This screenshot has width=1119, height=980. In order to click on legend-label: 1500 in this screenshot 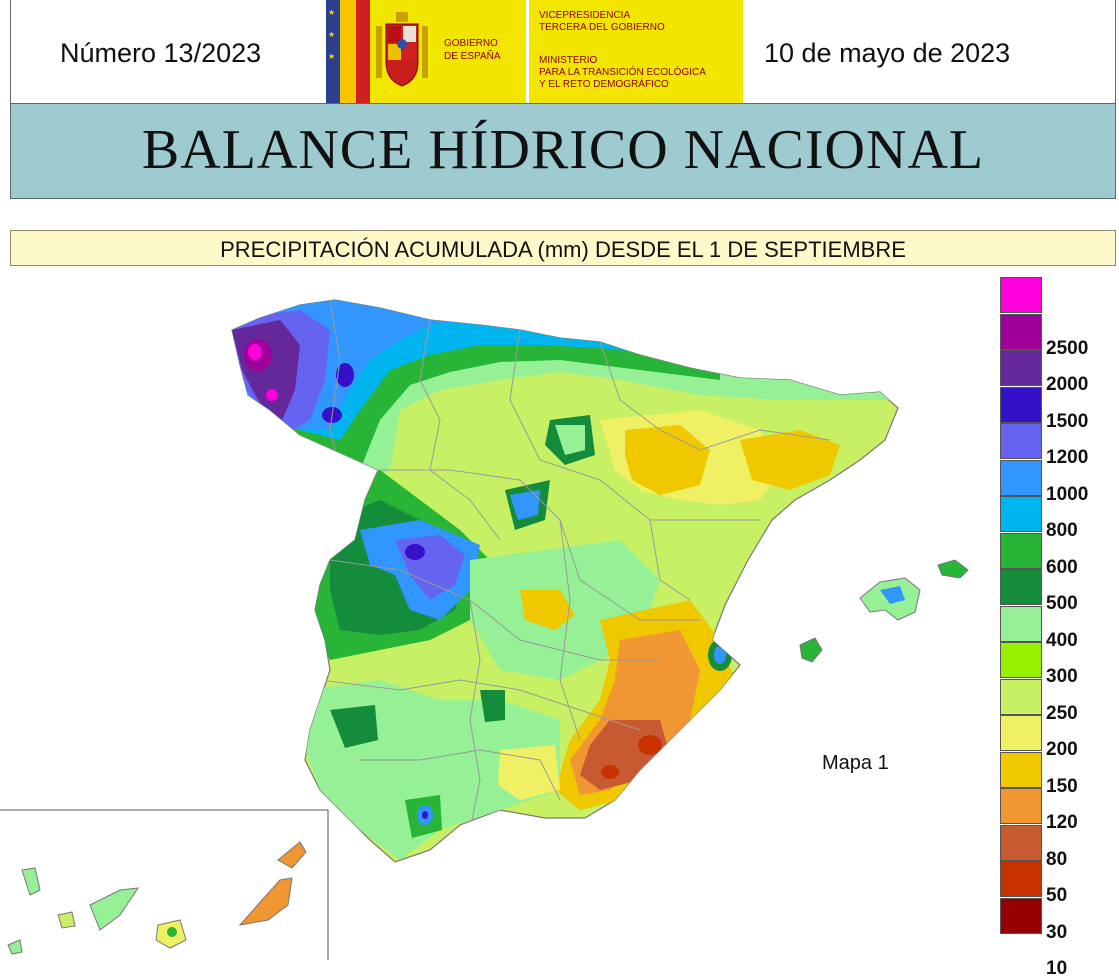, I will do `click(1067, 421)`.